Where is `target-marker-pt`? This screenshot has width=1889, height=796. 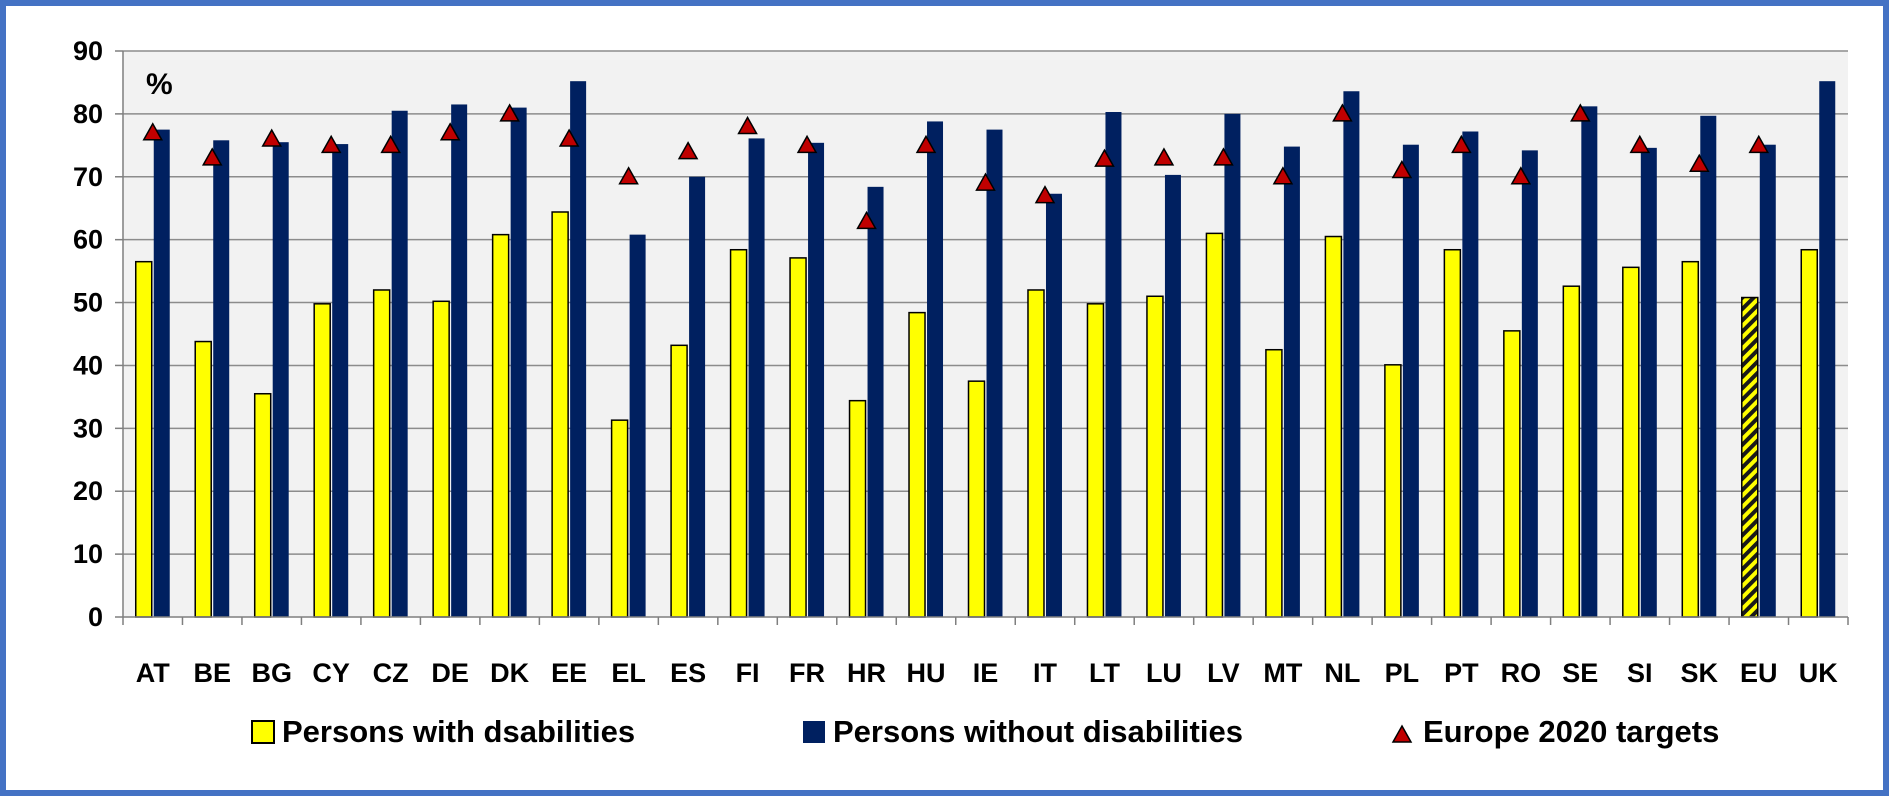
target-marker-pt is located at coordinates (1461, 144).